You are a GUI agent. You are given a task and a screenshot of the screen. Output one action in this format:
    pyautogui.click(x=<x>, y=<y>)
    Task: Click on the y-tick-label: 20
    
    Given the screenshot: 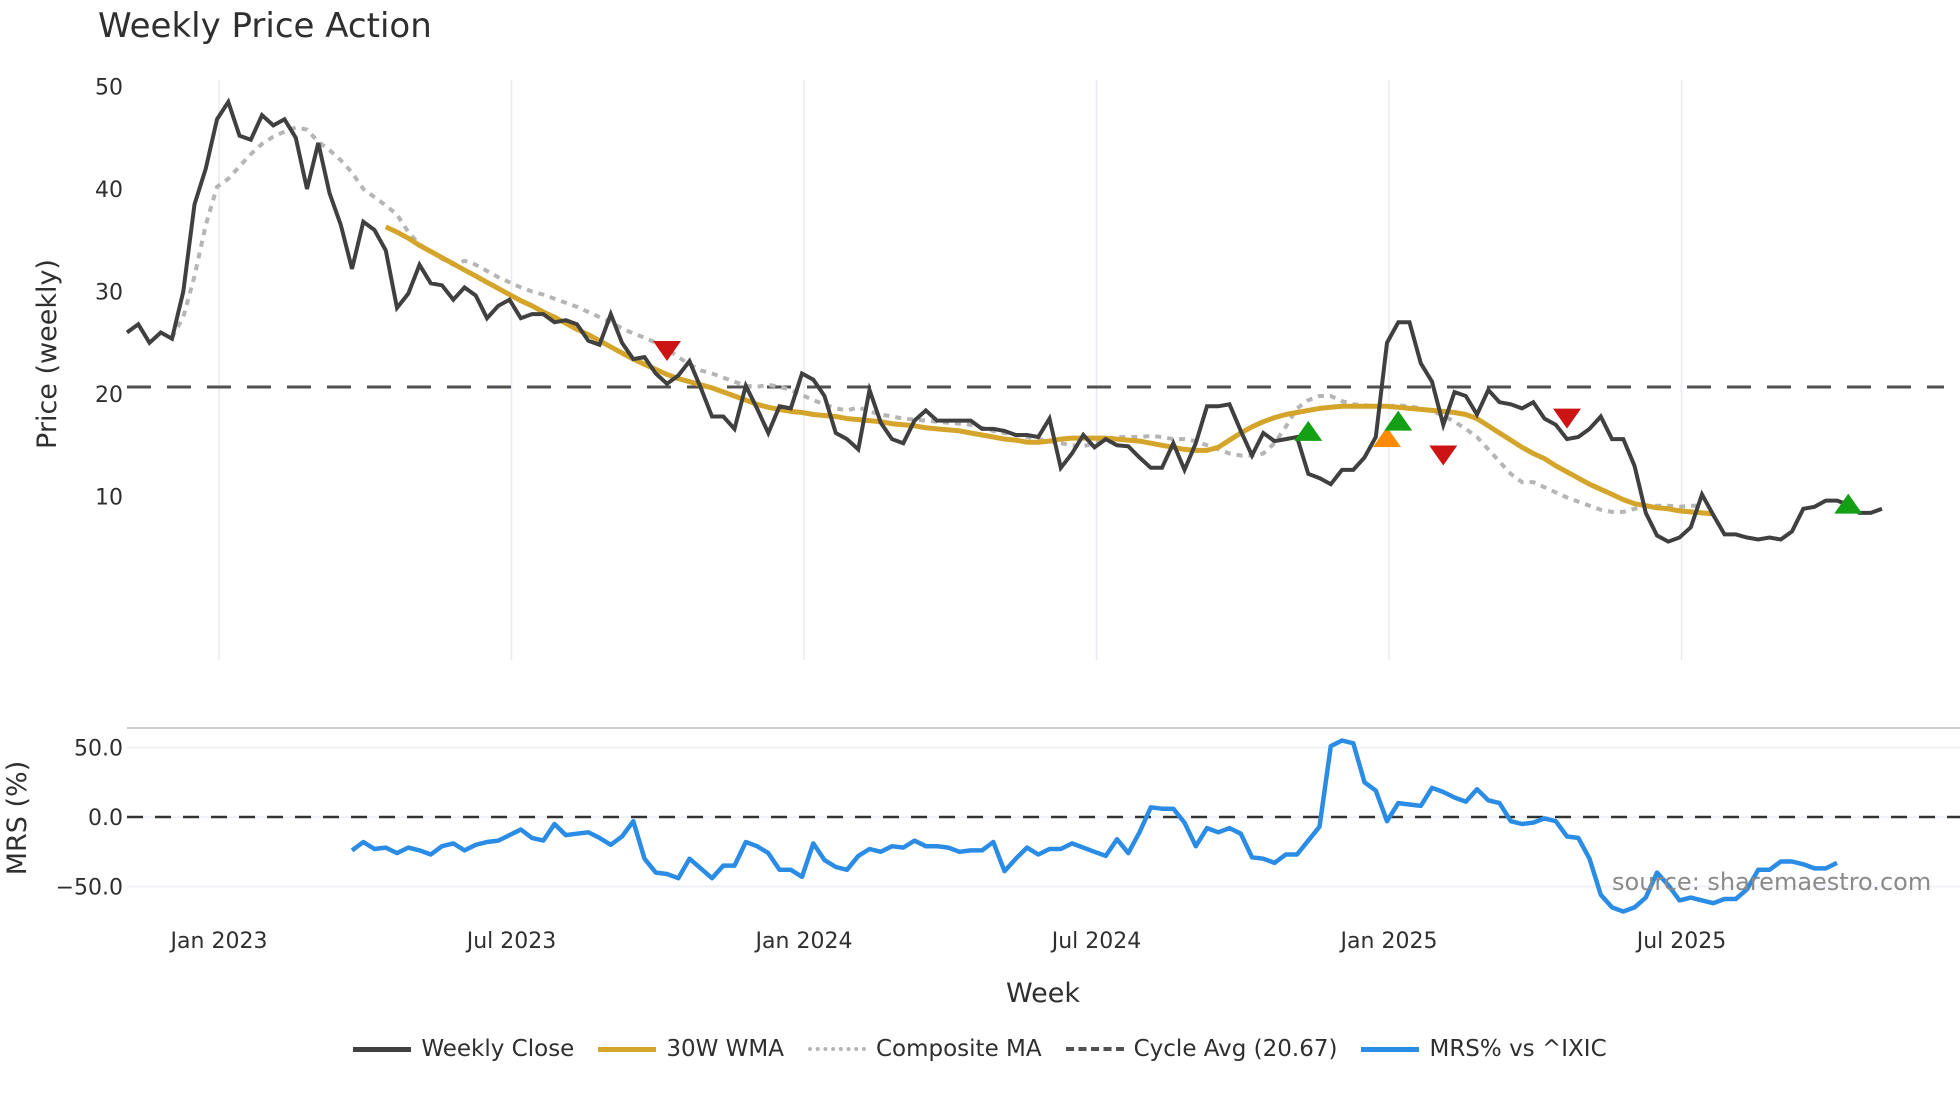 What is the action you would take?
    pyautogui.click(x=109, y=395)
    